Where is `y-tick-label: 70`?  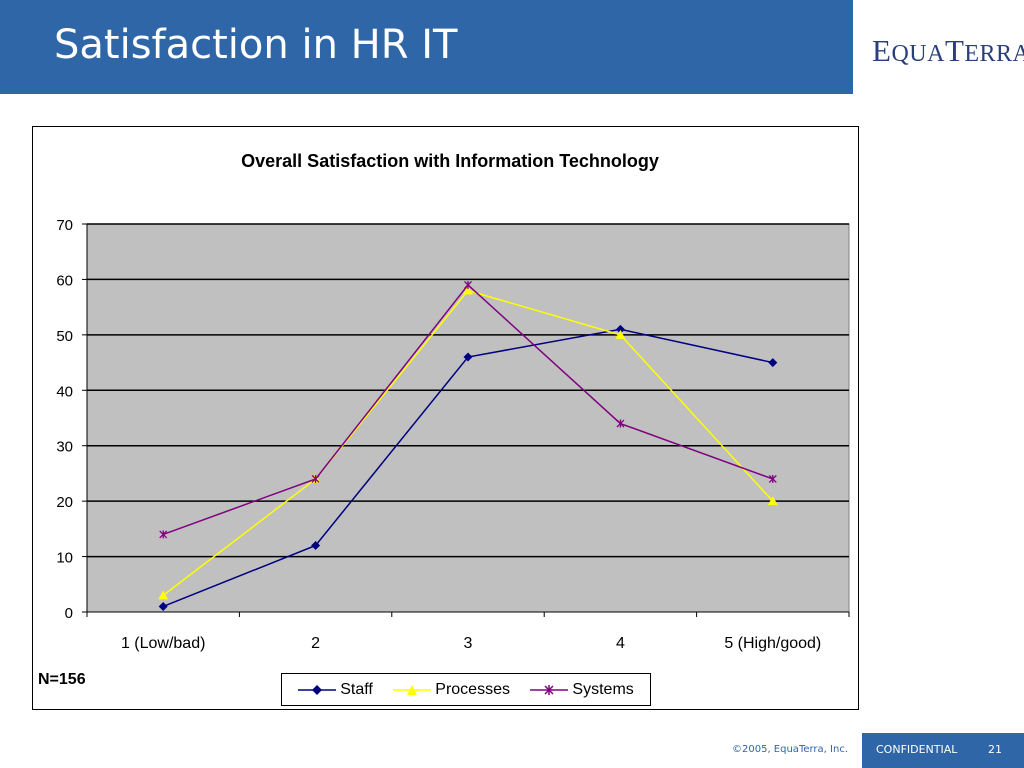 y-tick-label: 70 is located at coordinates (64, 225).